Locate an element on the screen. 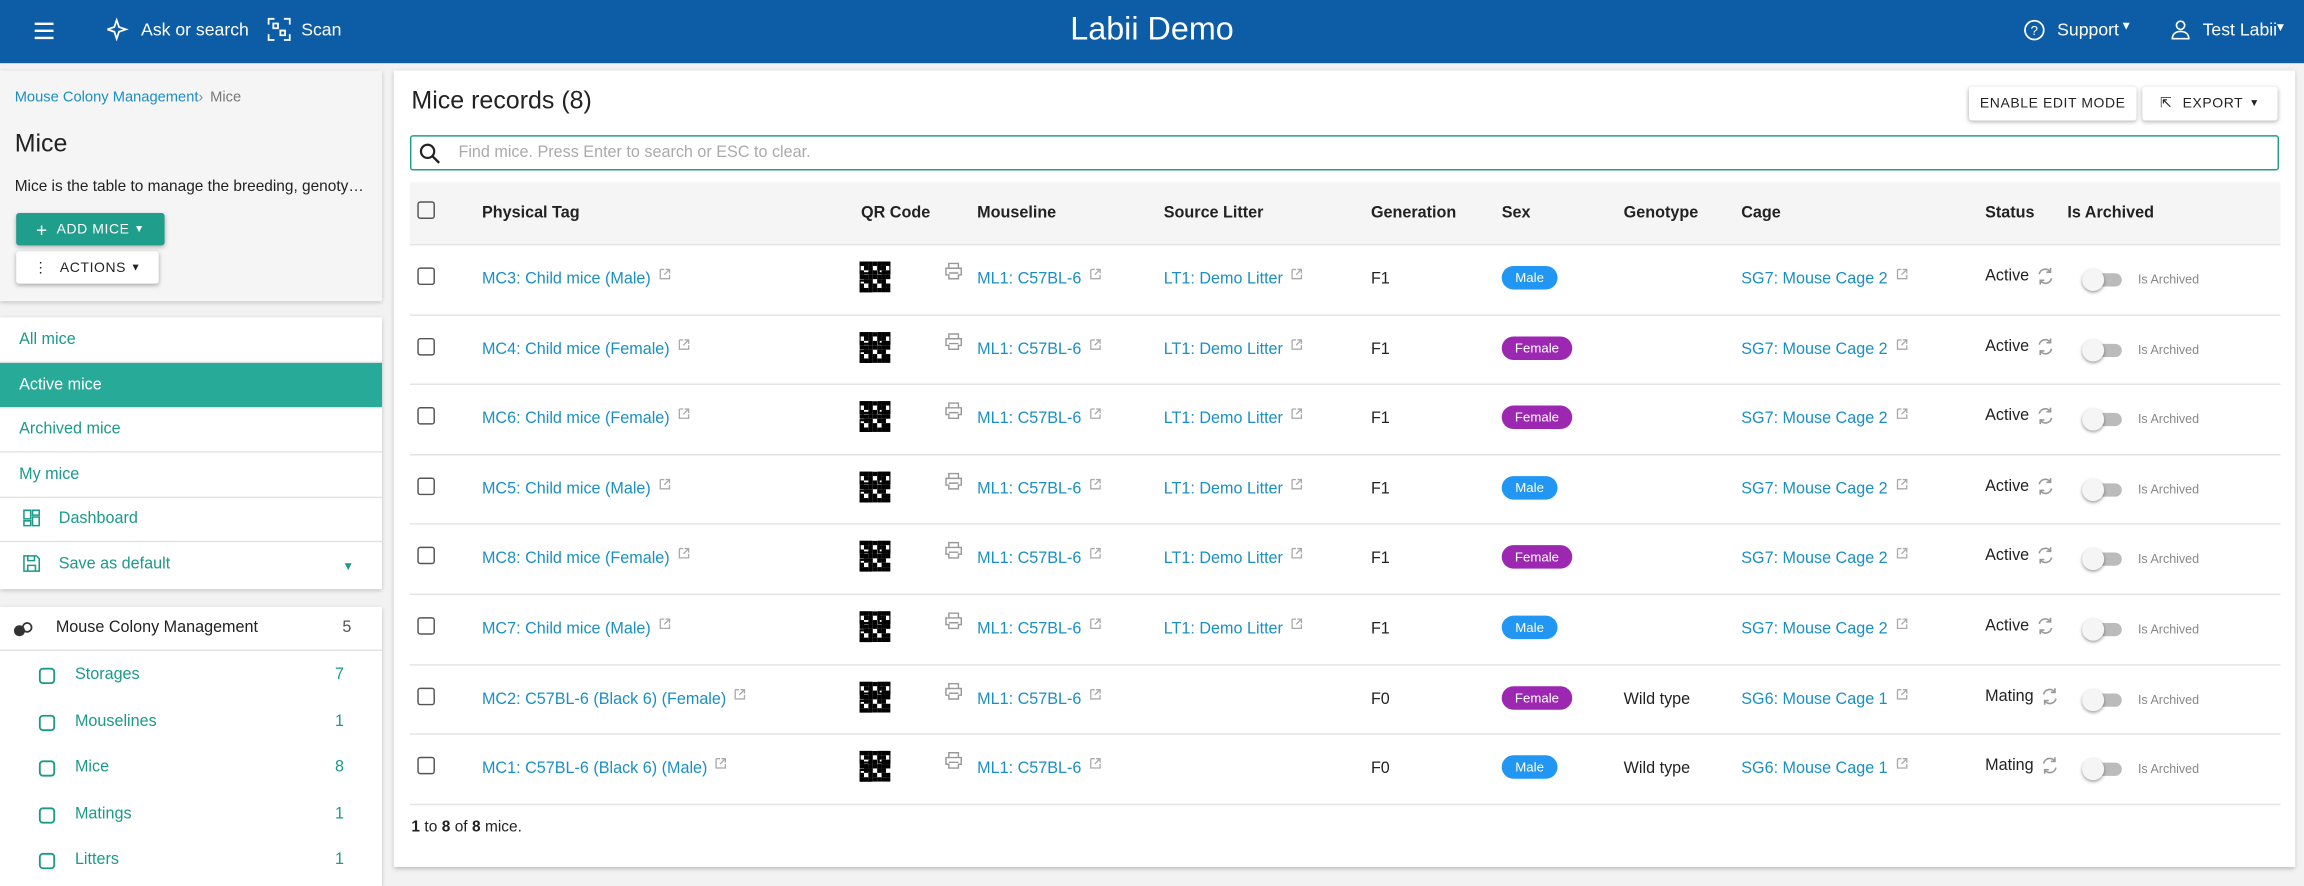 This screenshot has width=2304, height=886. support-menu: Support is located at coordinates (2088, 29).